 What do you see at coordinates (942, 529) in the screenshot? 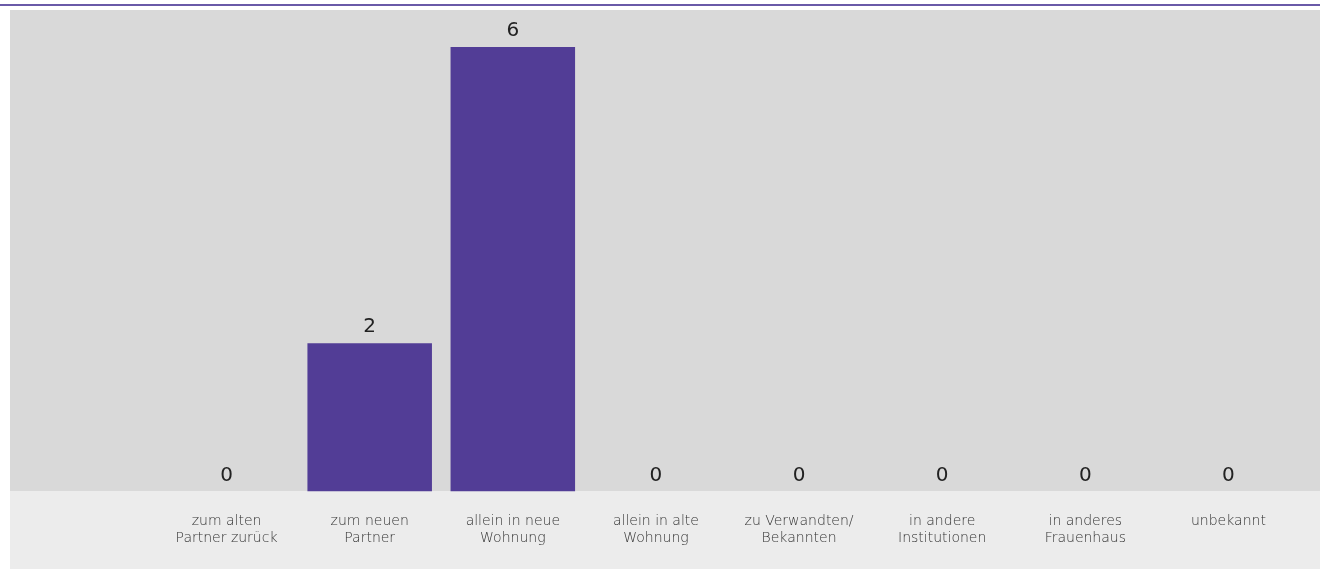
I see `x-tick-label: in andere Institutionen` at bounding box center [942, 529].